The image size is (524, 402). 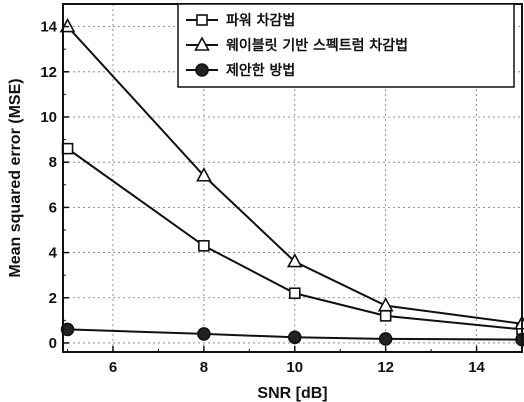 What do you see at coordinates (294, 367) in the screenshot?
I see `x-tick-label: 10` at bounding box center [294, 367].